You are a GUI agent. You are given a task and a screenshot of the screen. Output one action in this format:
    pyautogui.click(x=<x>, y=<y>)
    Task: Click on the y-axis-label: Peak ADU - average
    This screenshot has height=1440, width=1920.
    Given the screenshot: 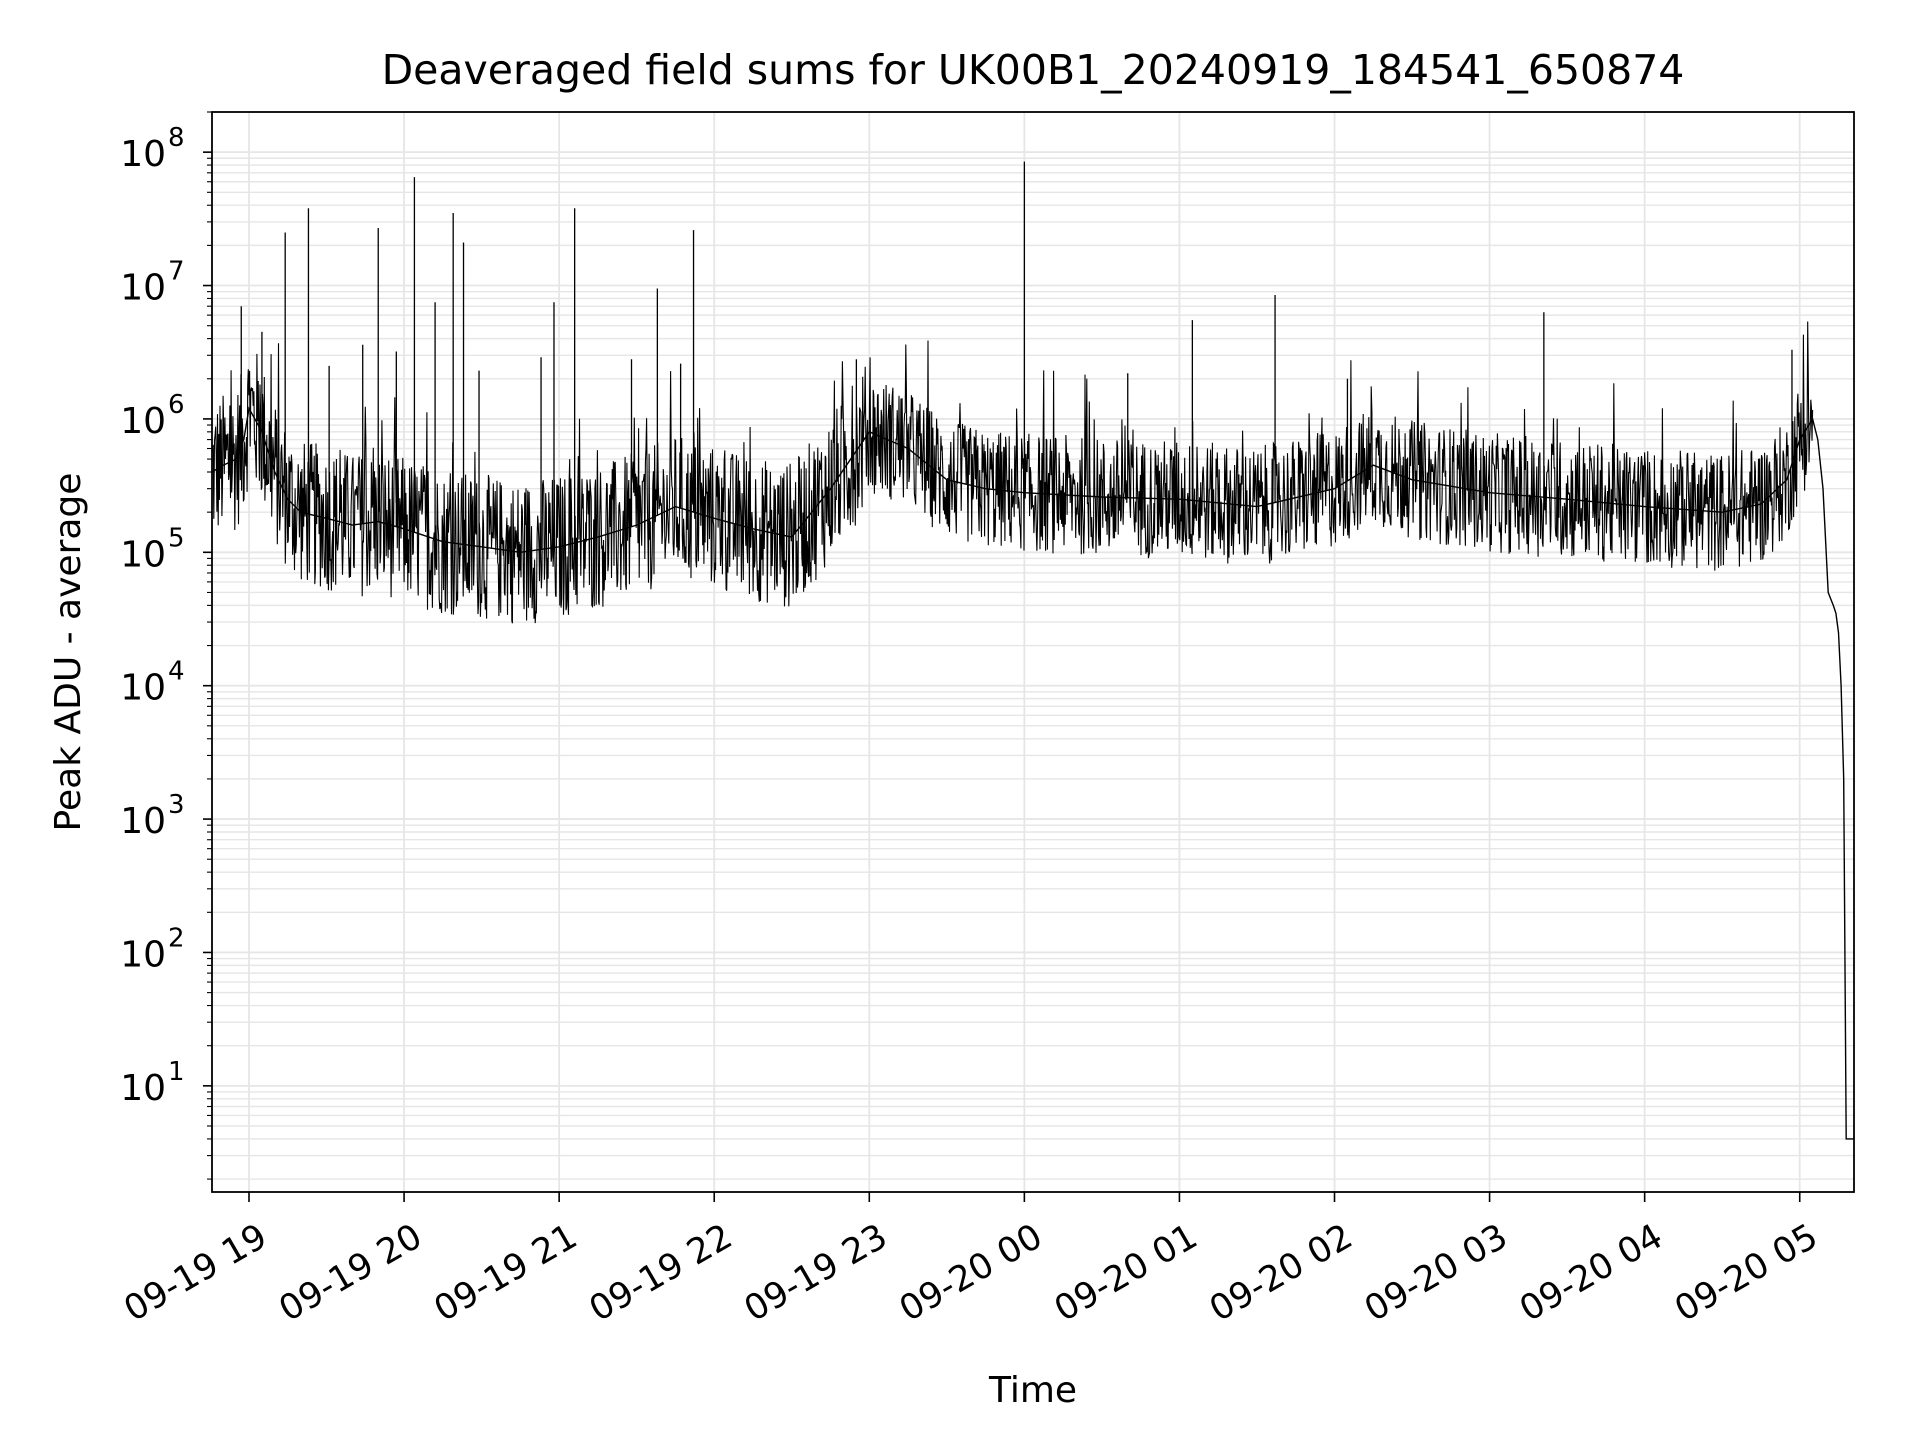 What is the action you would take?
    pyautogui.click(x=68, y=652)
    